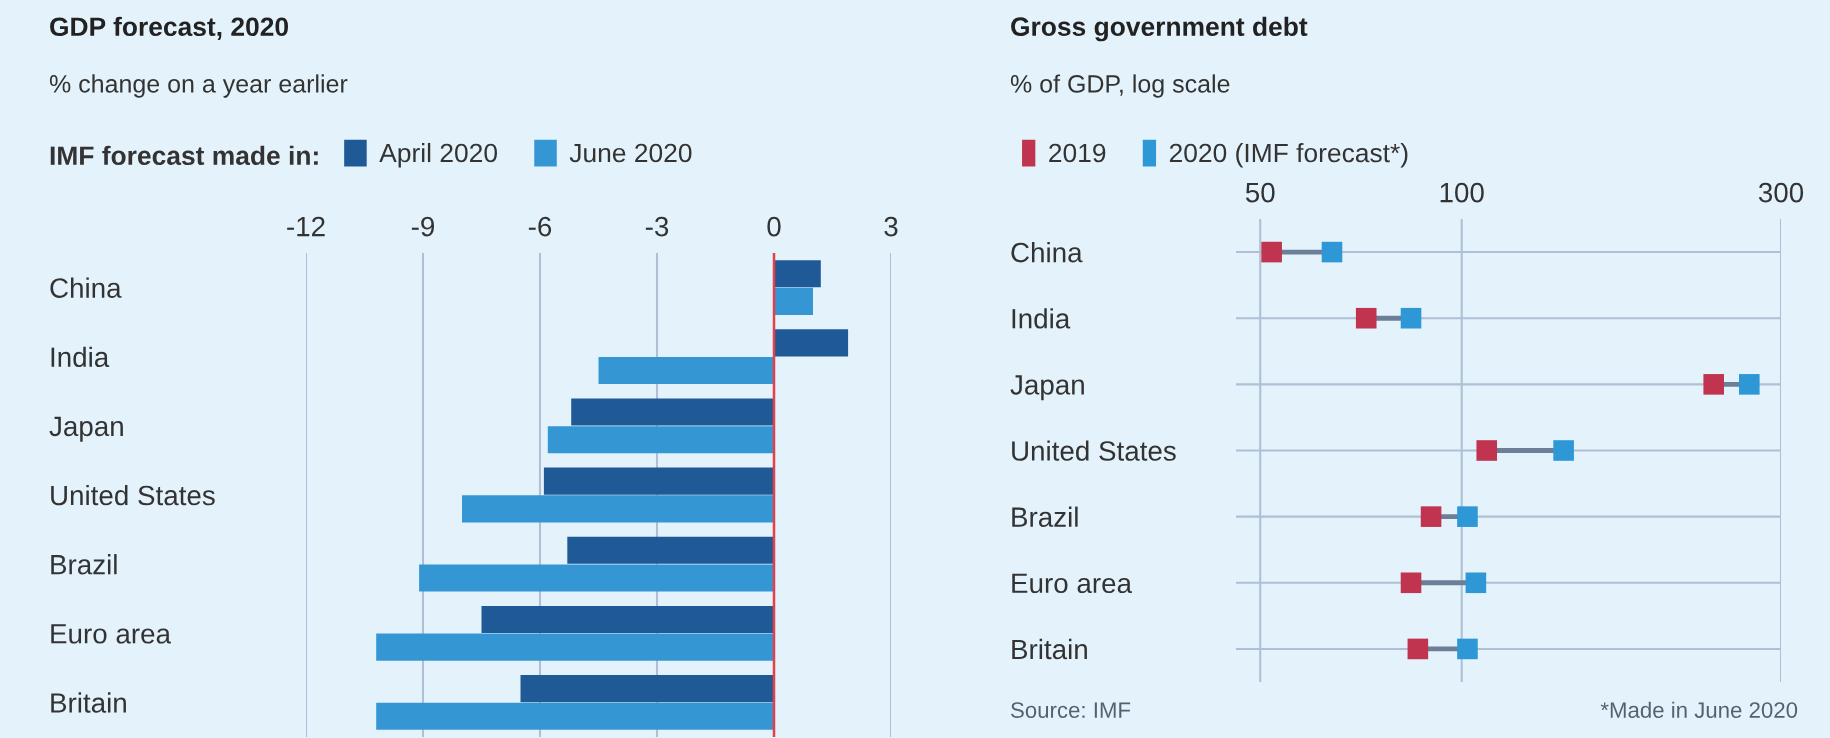 This screenshot has height=738, width=1830. I want to click on x-tick-label: 3, so click(891, 226).